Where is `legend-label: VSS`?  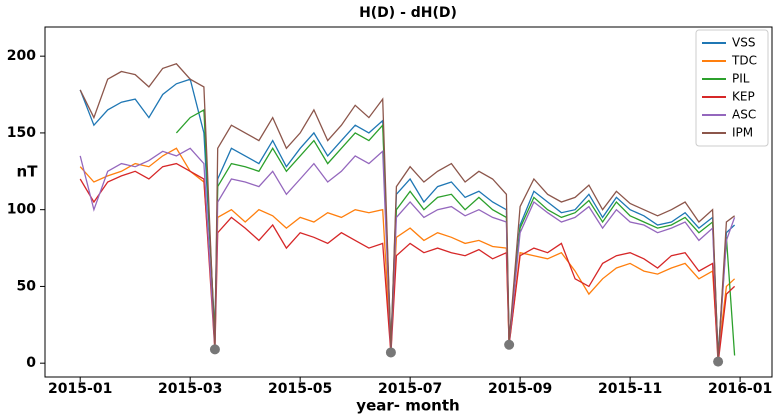 legend-label: VSS is located at coordinates (743, 43).